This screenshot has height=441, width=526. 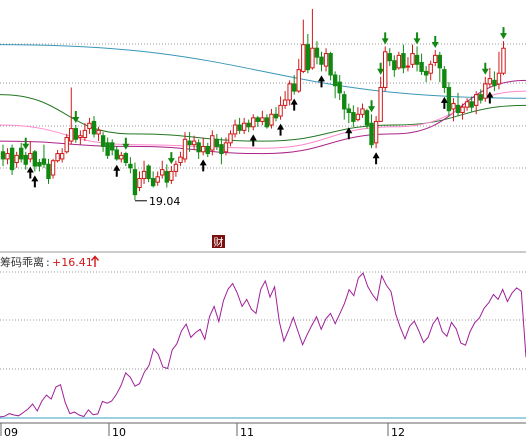 I want to click on indicator-name: 筹码乖离, so click(x=22, y=262).